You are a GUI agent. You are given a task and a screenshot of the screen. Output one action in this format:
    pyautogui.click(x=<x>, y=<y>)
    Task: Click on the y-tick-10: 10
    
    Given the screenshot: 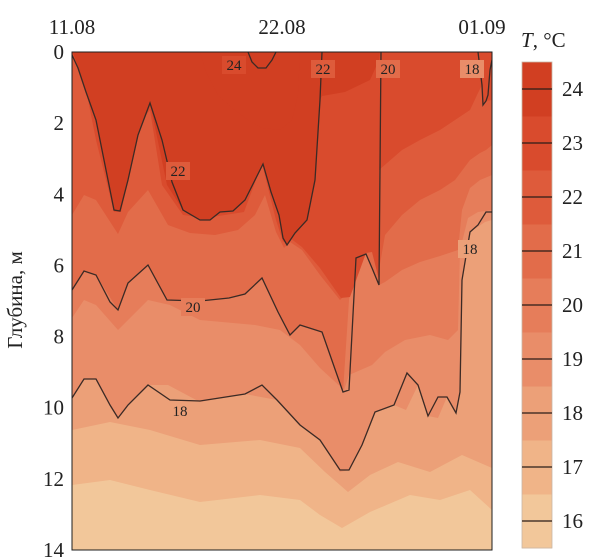 What is the action you would take?
    pyautogui.click(x=53, y=408)
    